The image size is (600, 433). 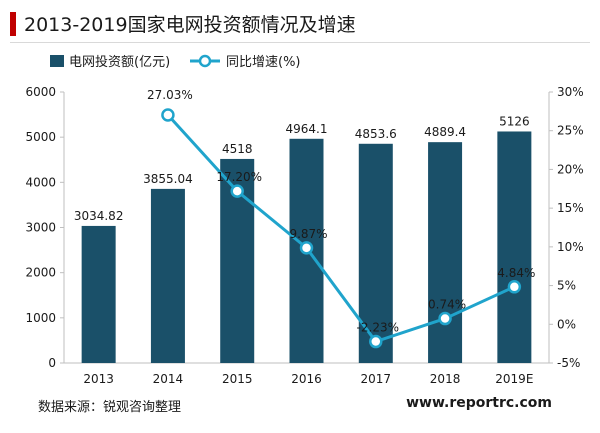 What do you see at coordinates (52, 363) in the screenshot?
I see `y-left-tick-label: 0` at bounding box center [52, 363].